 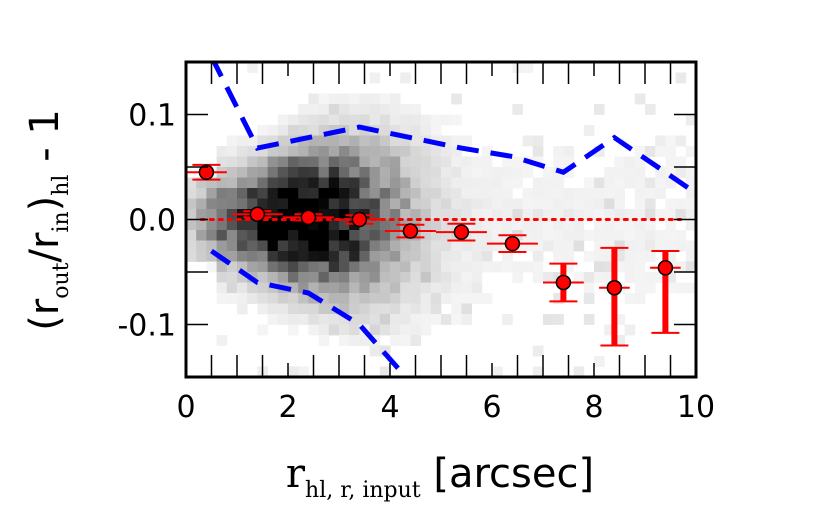 I want to click on y-tick-label: -0.1, so click(x=146, y=326).